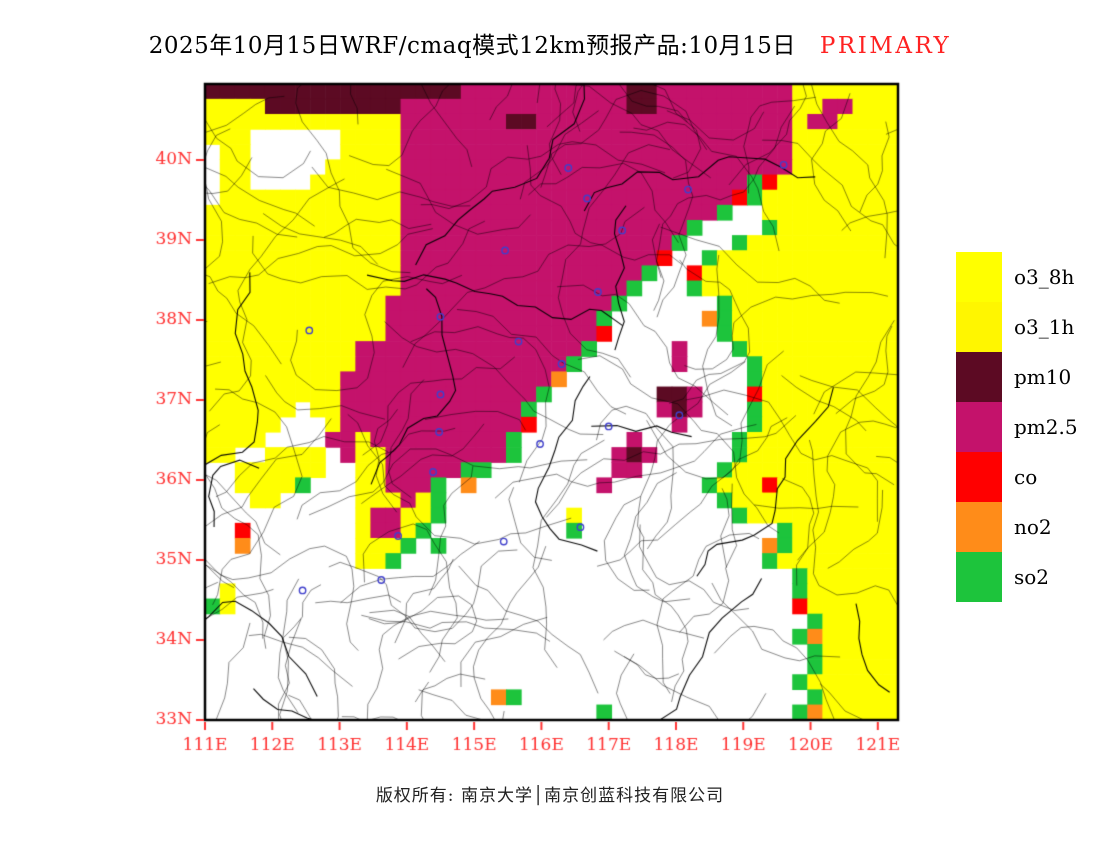  Describe the element at coordinates (979, 277) in the screenshot. I see `legend-swatch-o3_8h` at that location.